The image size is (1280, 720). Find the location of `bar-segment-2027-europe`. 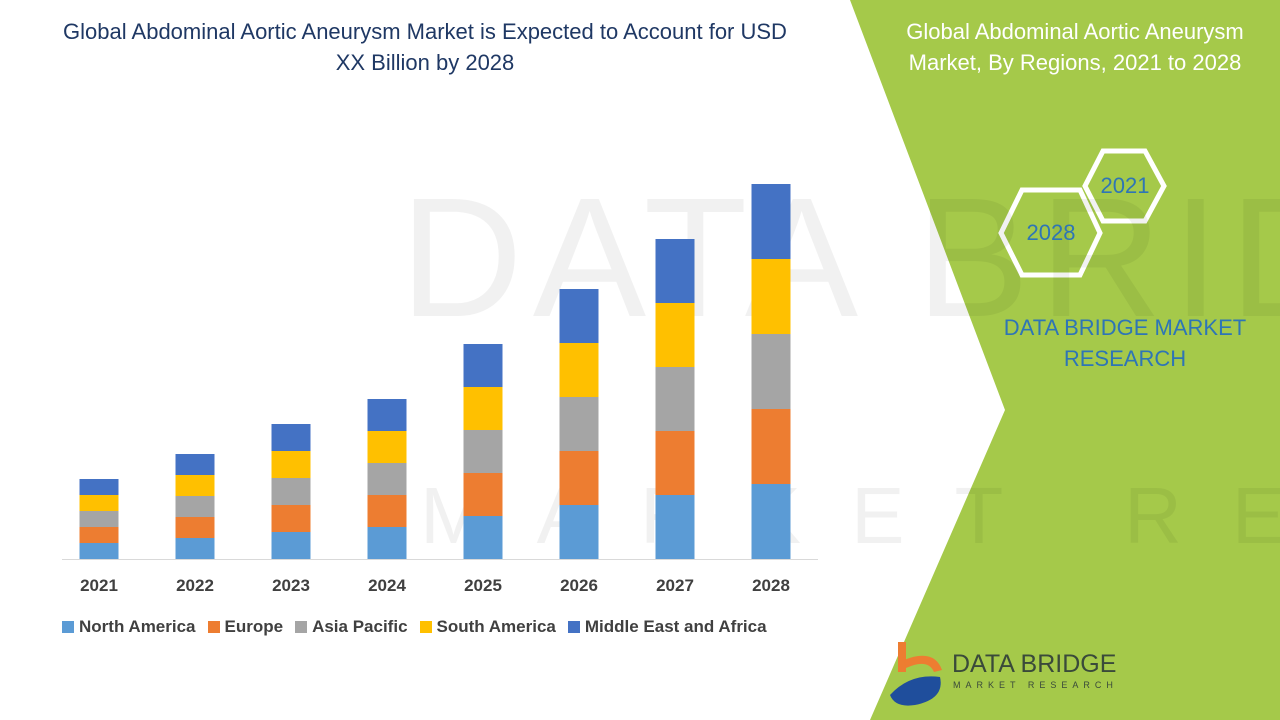

bar-segment-2027-europe is located at coordinates (675, 463).